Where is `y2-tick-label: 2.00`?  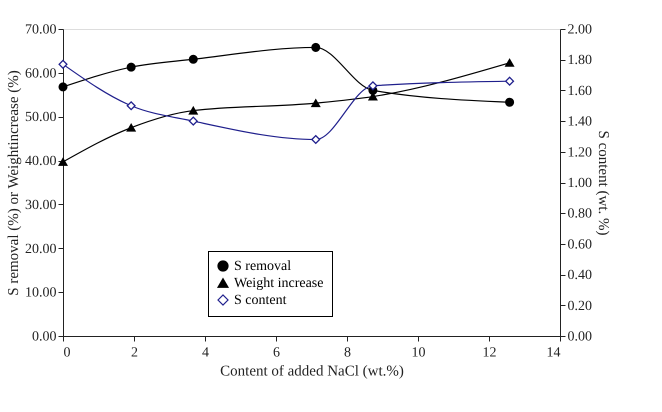 y2-tick-label: 2.00 is located at coordinates (580, 30).